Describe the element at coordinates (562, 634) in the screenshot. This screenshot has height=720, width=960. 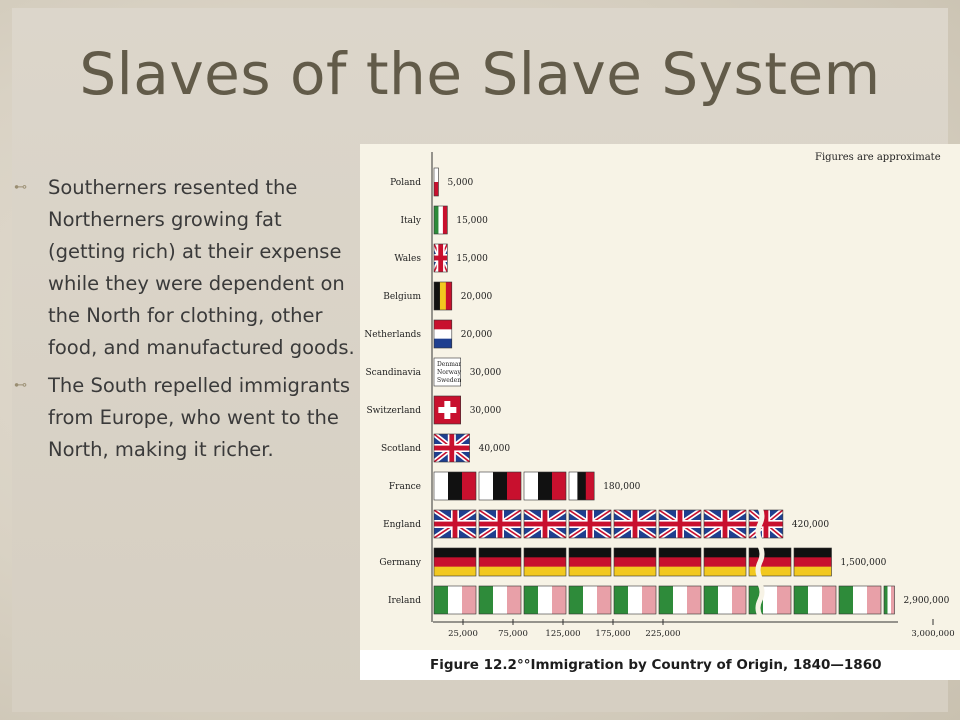
I see `x-tick-label: 125,000` at that location.